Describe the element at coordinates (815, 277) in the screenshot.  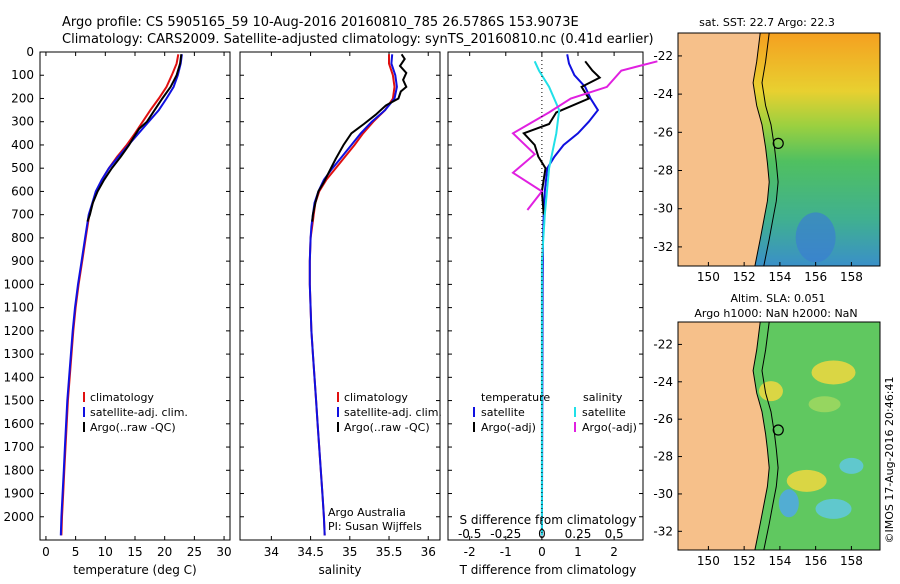
I see `lon-tick-label: 156` at that location.